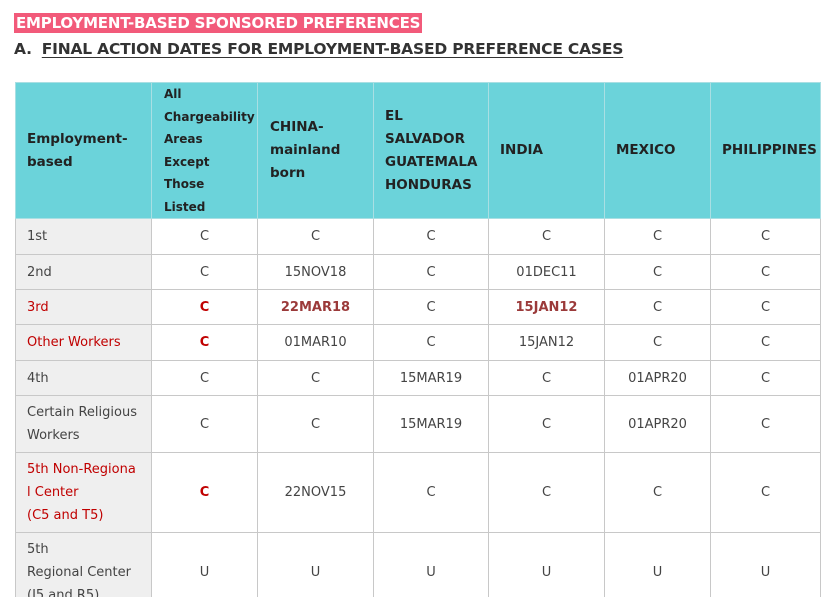  Describe the element at coordinates (83, 378) in the screenshot. I see `row-label: 4th` at that location.